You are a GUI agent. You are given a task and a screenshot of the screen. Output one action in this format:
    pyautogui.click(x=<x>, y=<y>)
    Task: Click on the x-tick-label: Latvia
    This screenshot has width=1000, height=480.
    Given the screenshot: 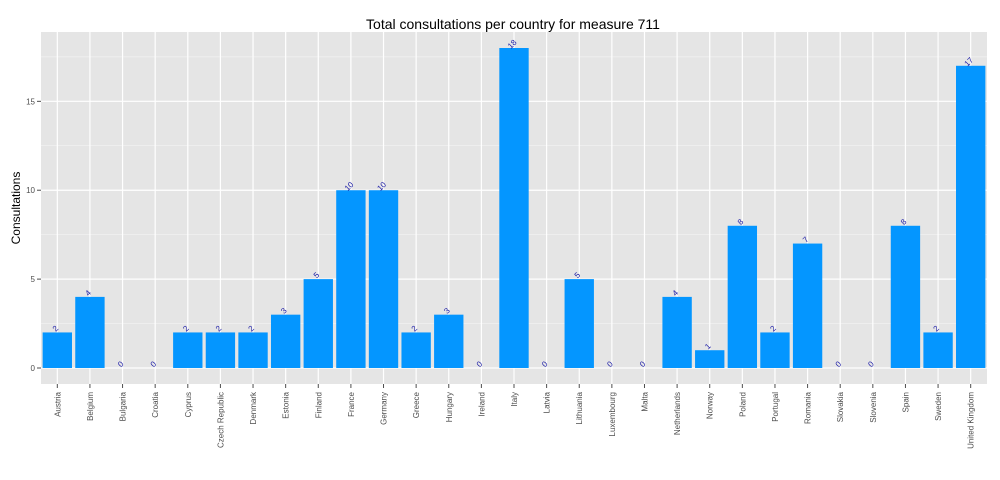 What is the action you would take?
    pyautogui.click(x=547, y=402)
    